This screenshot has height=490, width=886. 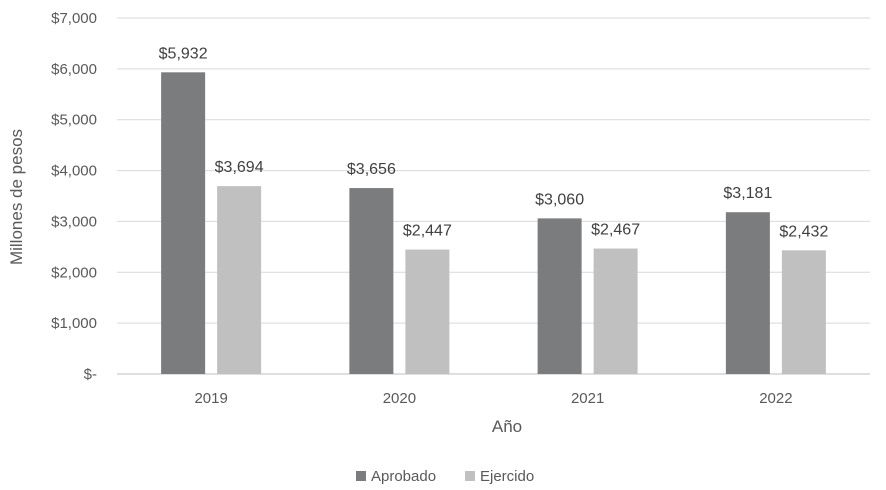 I want to click on data-label: $3,060, so click(x=559, y=199).